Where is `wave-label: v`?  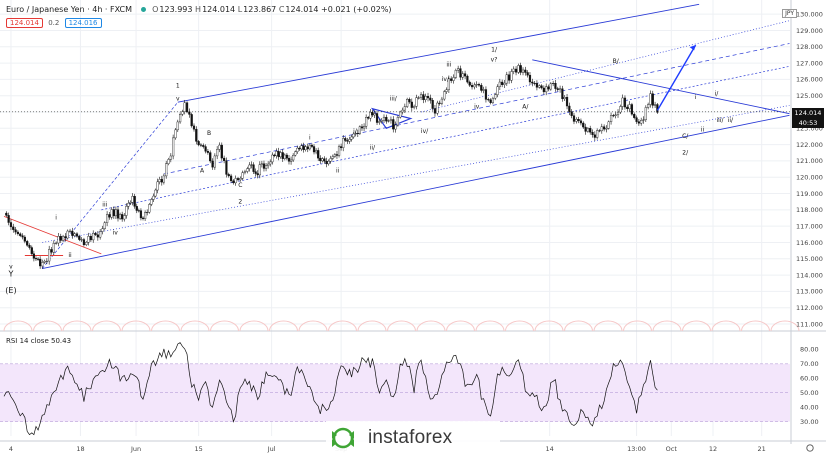 wave-label: v is located at coordinates (11, 267).